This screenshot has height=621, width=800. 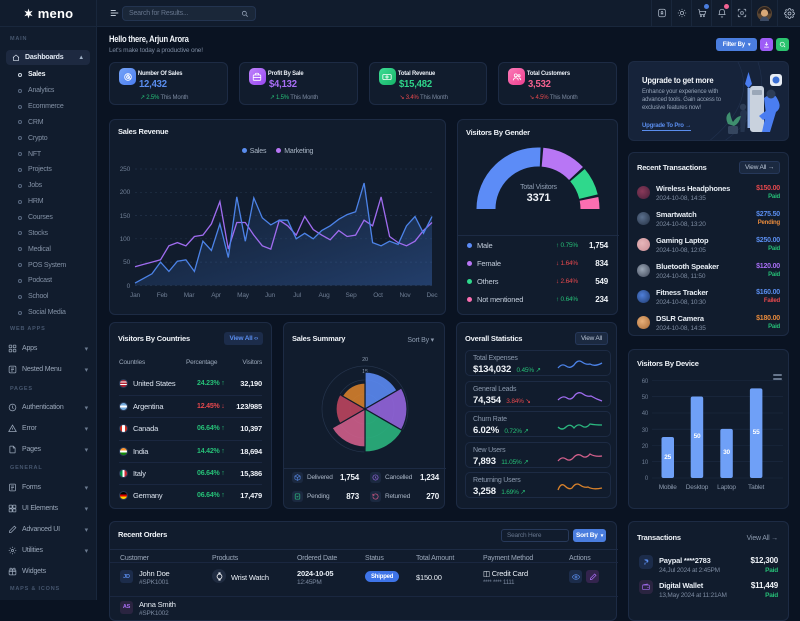 What do you see at coordinates (726, 487) in the screenshot?
I see `svg-text: Laptop` at bounding box center [726, 487].